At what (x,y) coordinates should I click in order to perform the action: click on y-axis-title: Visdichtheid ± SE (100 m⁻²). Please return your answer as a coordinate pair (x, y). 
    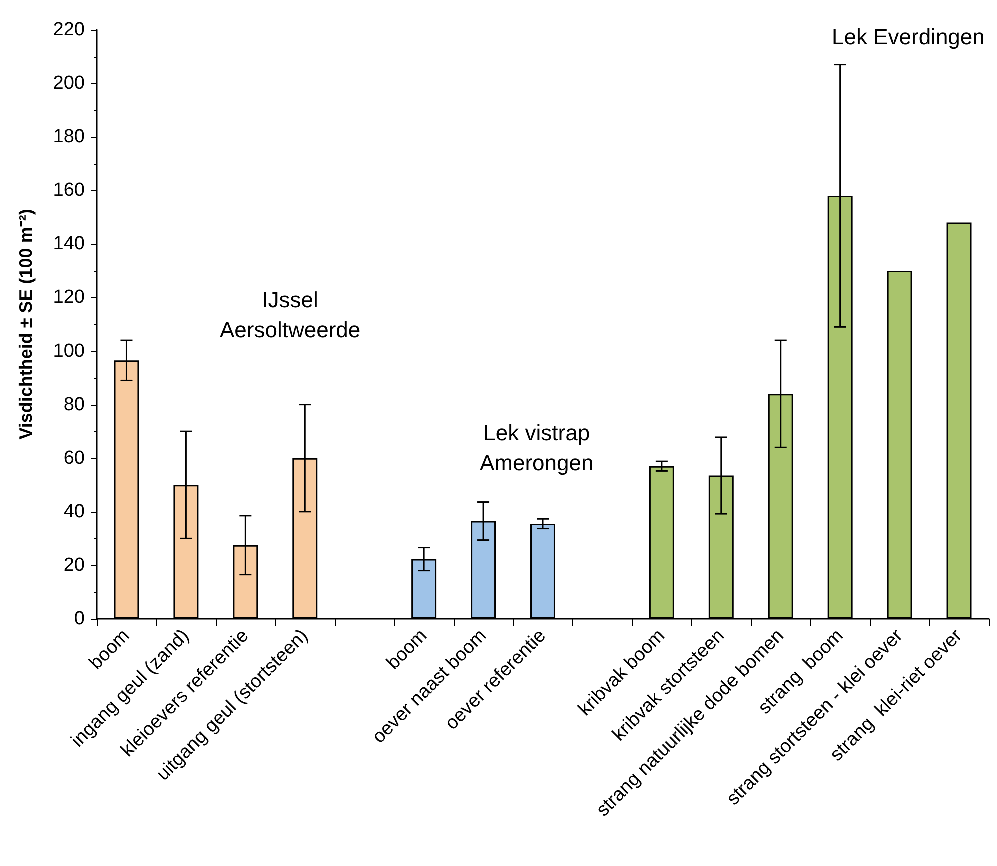
    Looking at the image, I should click on (26, 324).